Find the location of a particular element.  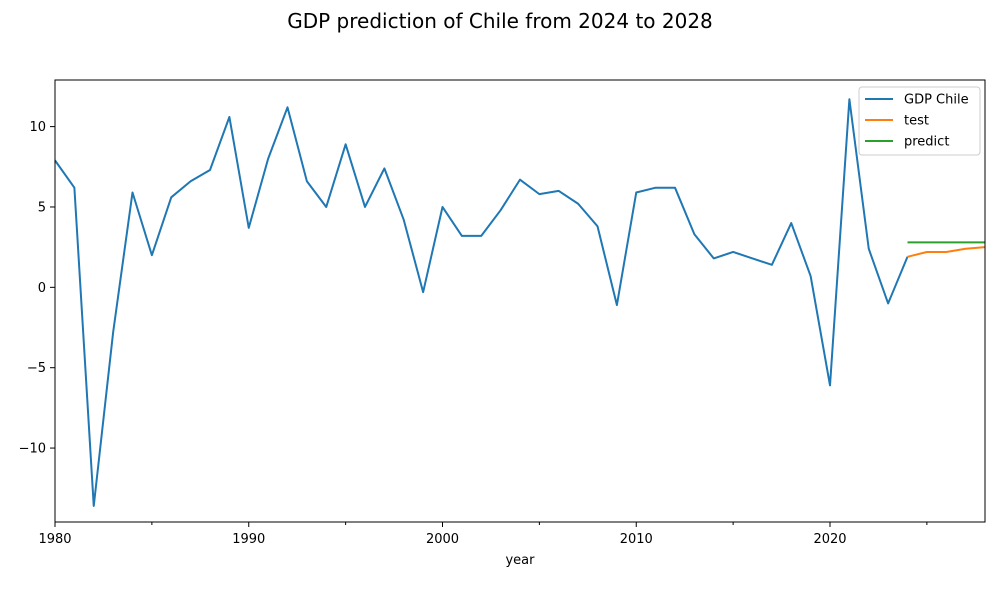

legend-box is located at coordinates (919, 121).